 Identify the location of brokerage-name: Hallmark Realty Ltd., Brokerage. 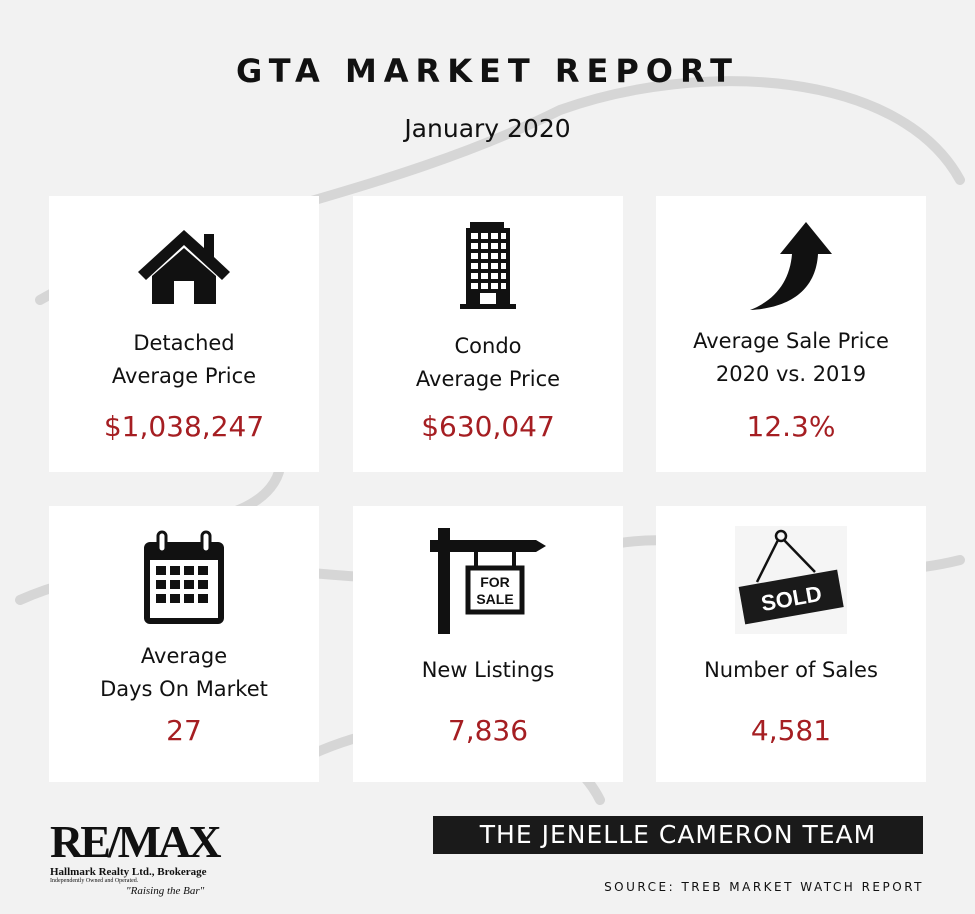
(128, 872).